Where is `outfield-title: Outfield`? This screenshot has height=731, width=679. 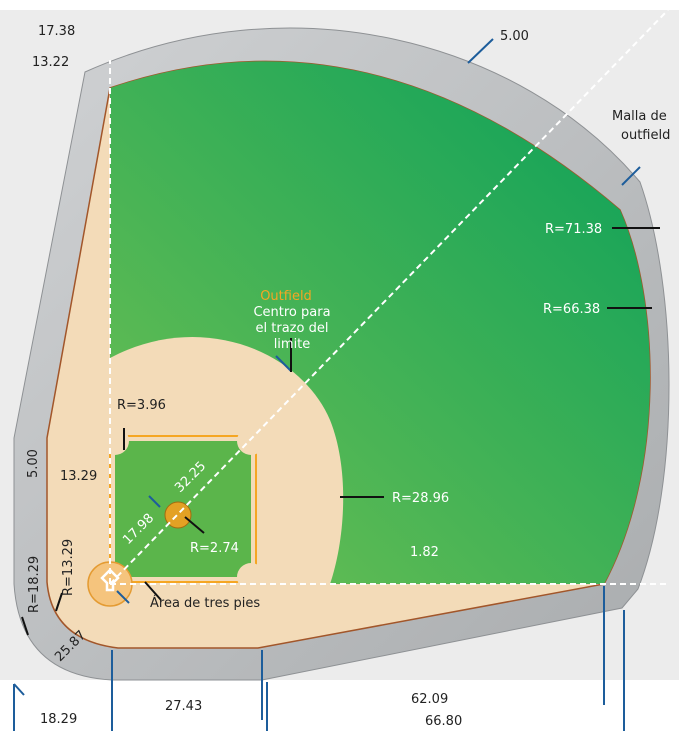
outfield-title: Outfield is located at coordinates (286, 296).